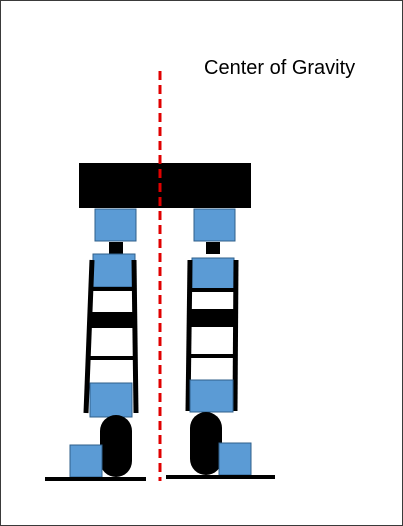  Describe the element at coordinates (235, 335) in the screenshot. I see `right-knee-bracket-inner` at that location.